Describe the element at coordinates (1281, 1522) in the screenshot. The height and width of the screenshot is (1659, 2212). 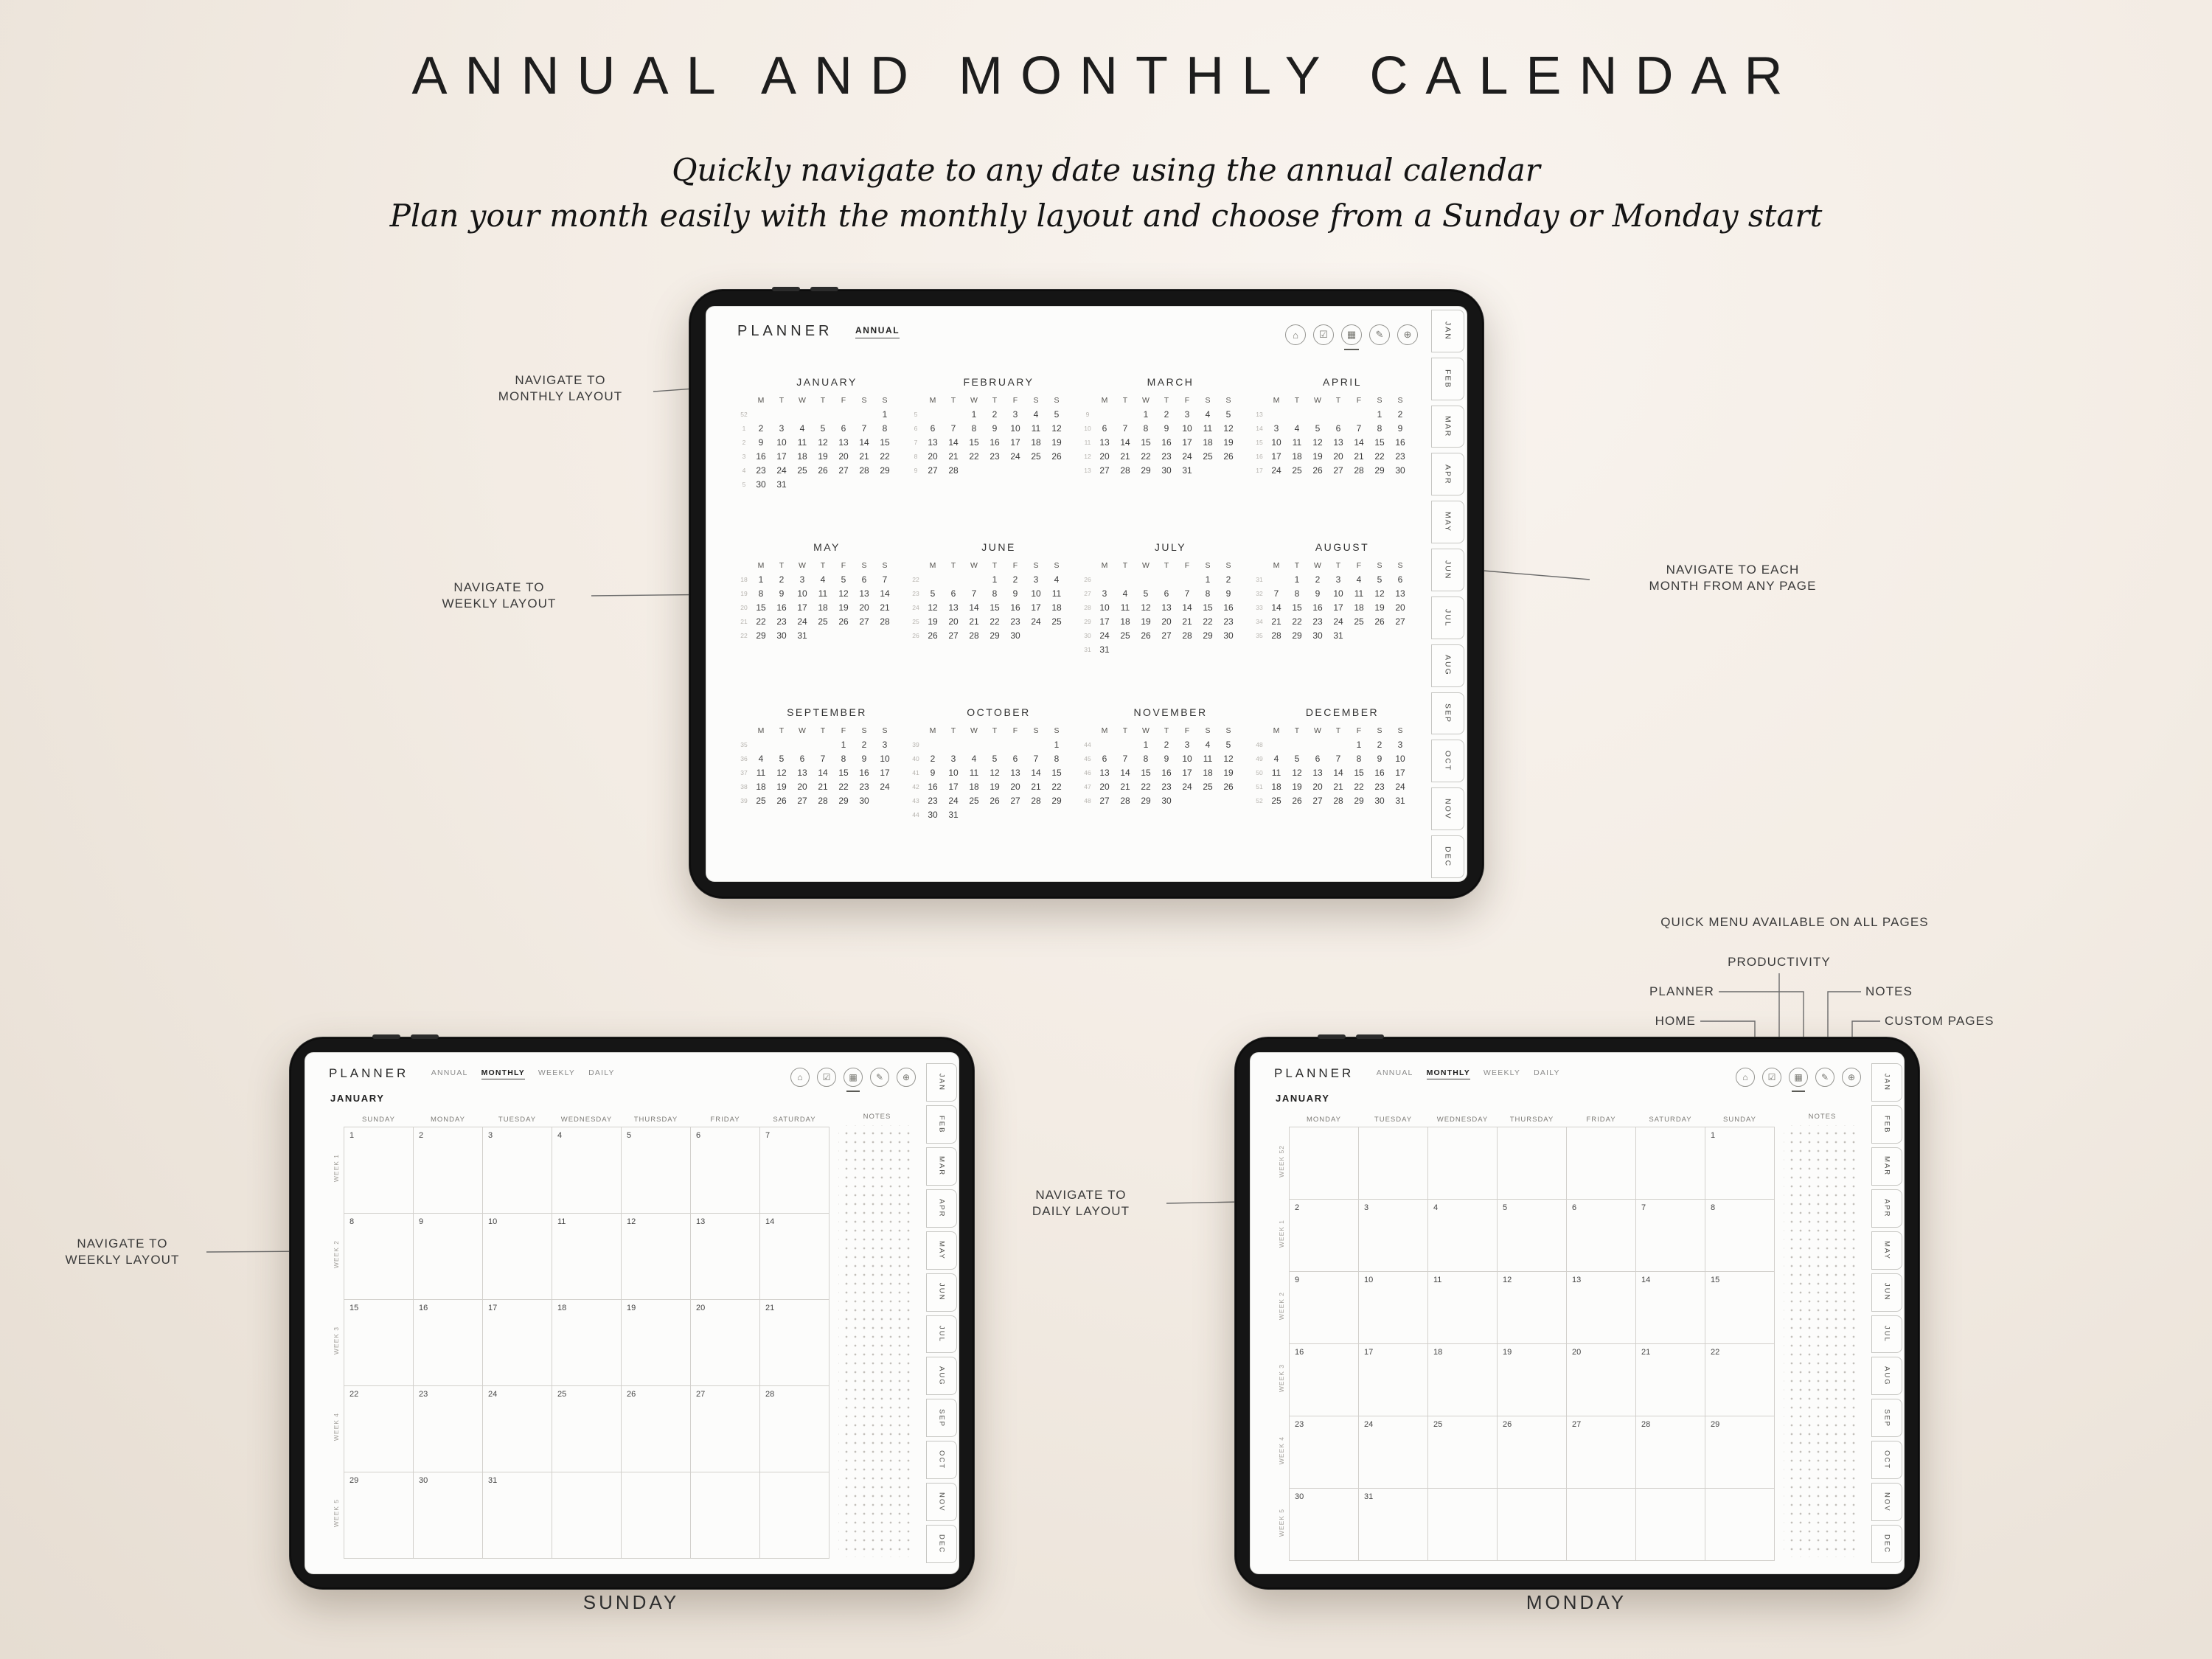
I see `week-label: WEEK 5` at that location.